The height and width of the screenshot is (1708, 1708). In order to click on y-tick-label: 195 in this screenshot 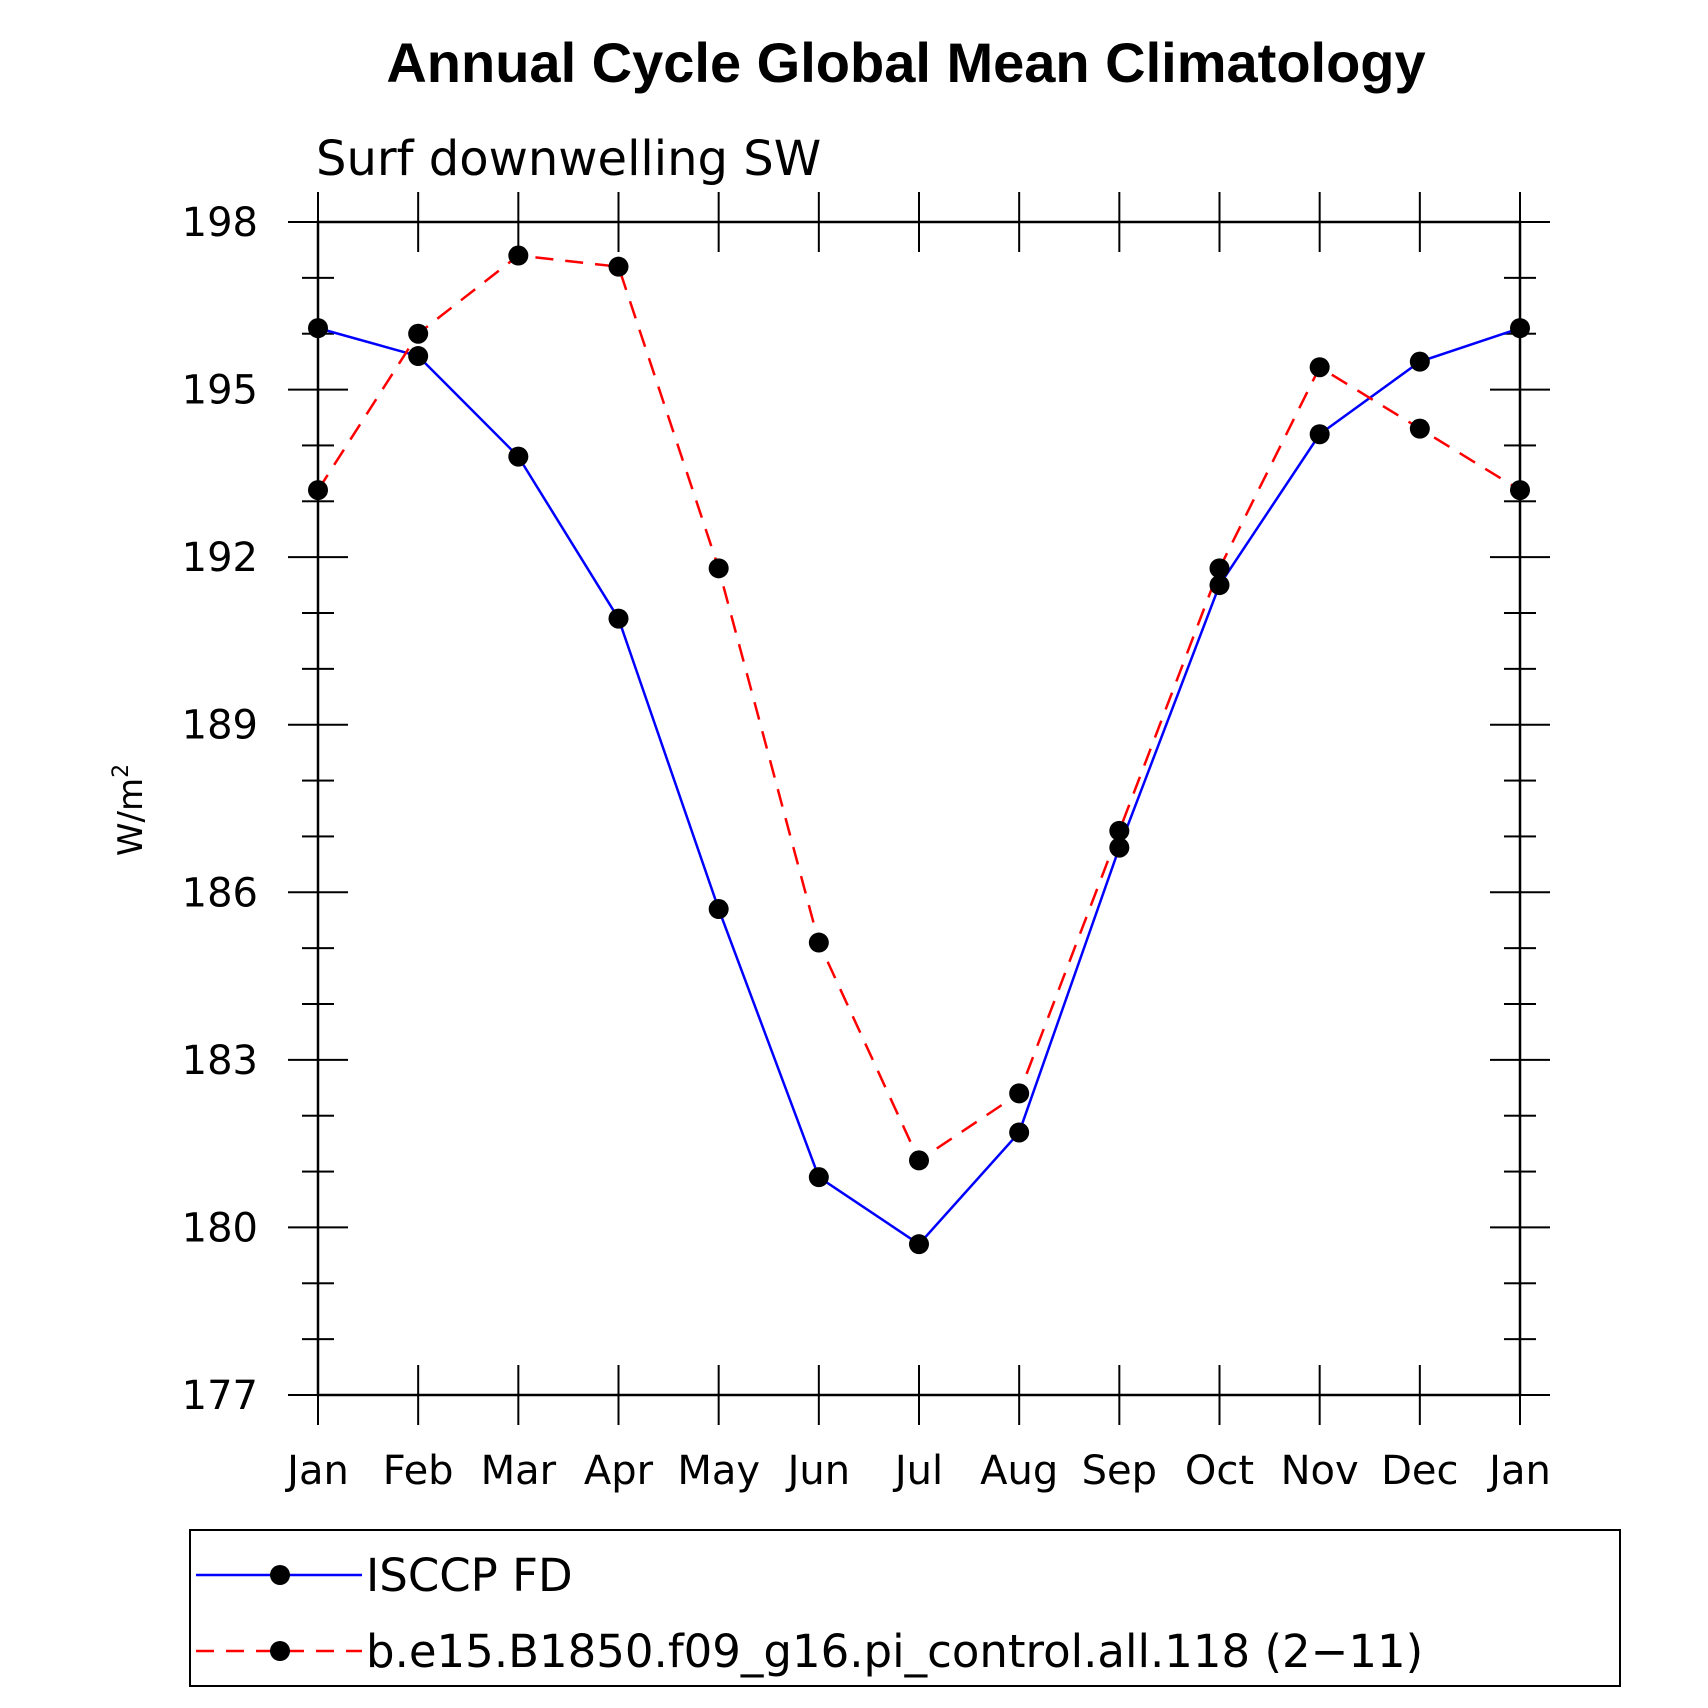, I will do `click(220, 391)`.